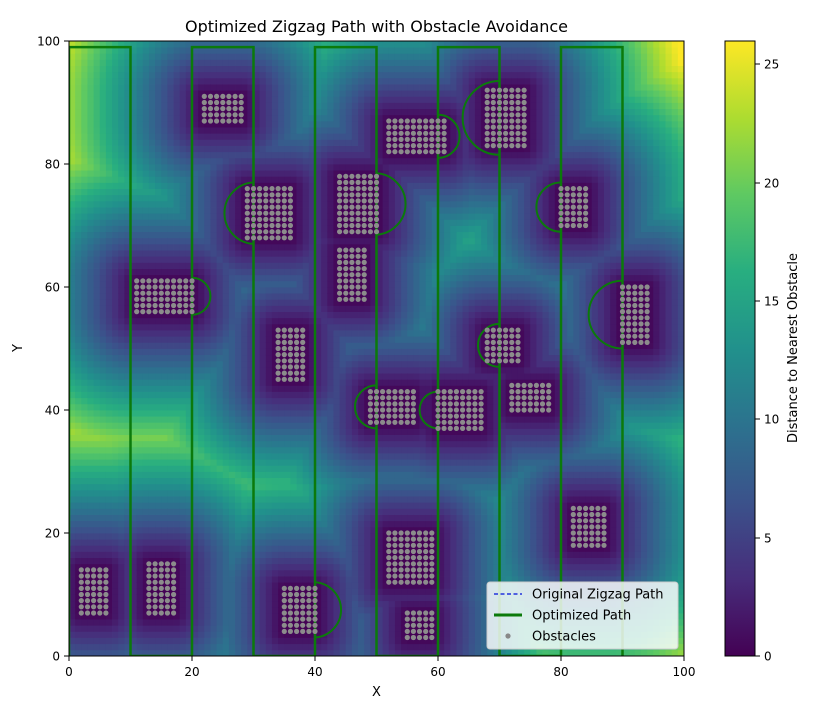  I want to click on colorbar-tick: 15, so click(767, 302).